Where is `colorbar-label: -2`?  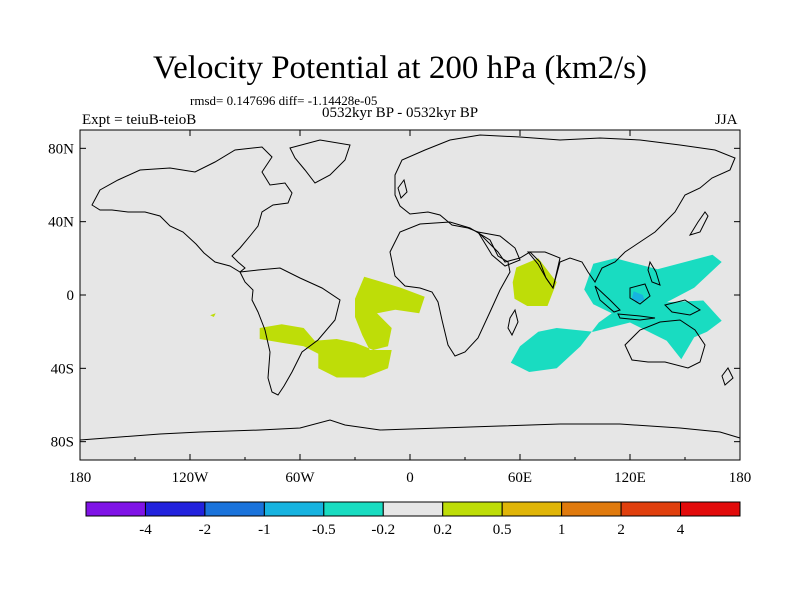 colorbar-label: -2 is located at coordinates (205, 530).